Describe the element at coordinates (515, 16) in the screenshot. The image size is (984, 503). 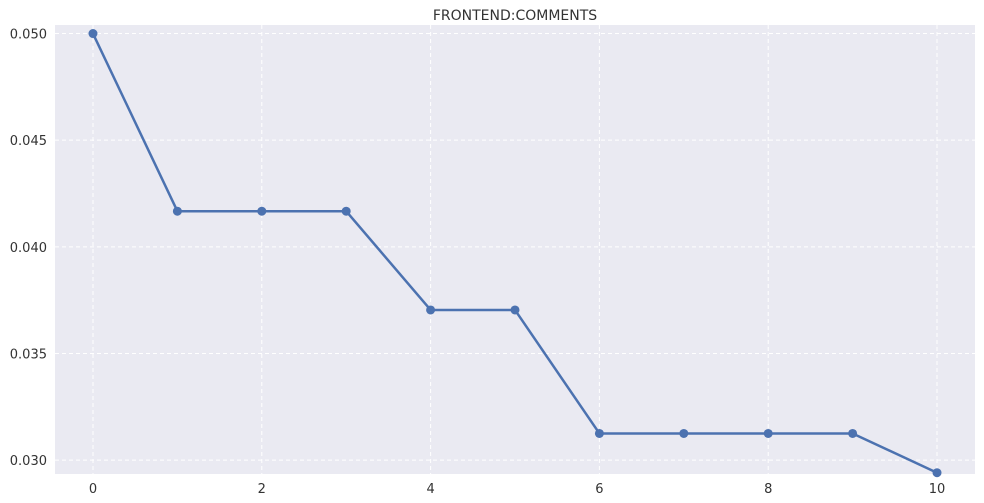
I see `chart-title: FRONTEND:COMMENTS` at that location.